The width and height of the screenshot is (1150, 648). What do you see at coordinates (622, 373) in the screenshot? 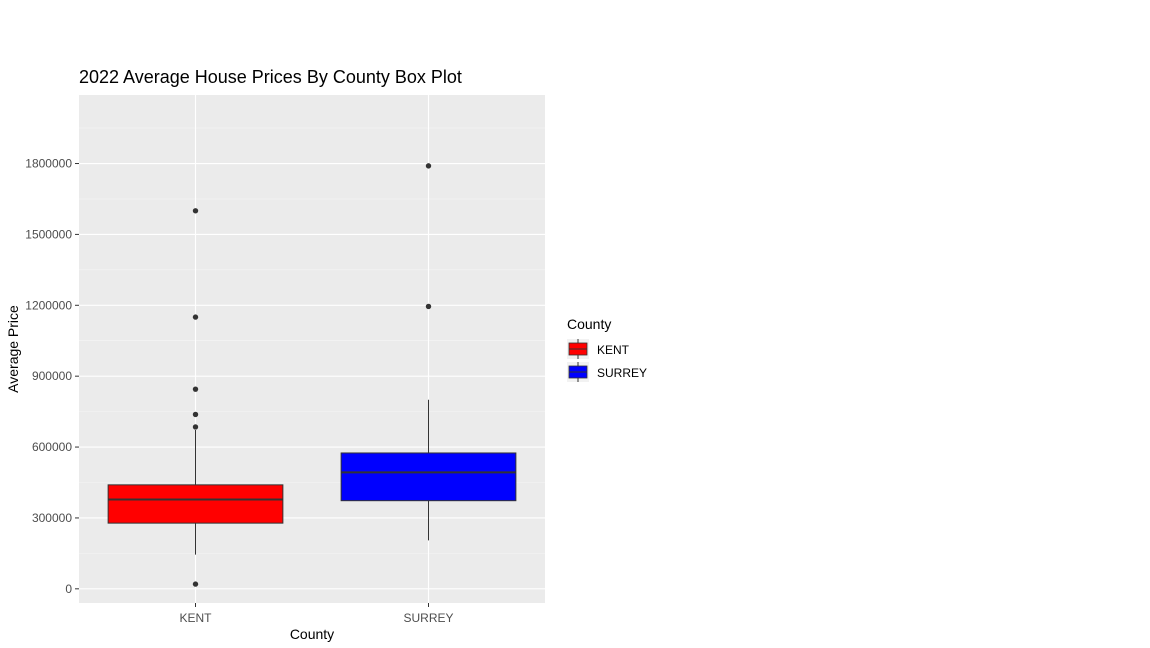
I see `legend-label: SURREY` at bounding box center [622, 373].